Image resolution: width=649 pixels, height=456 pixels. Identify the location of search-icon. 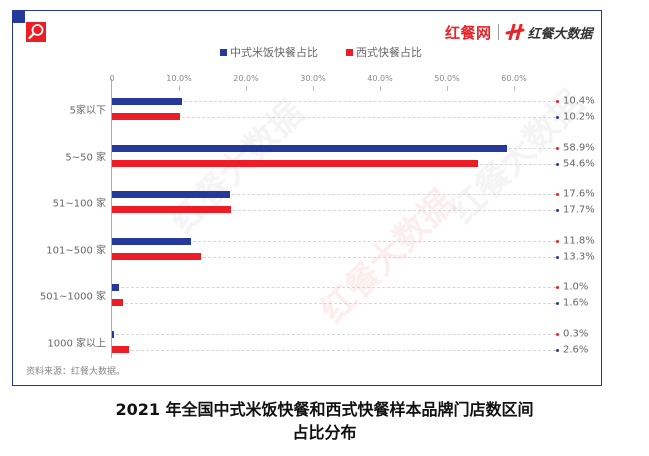
(36, 32).